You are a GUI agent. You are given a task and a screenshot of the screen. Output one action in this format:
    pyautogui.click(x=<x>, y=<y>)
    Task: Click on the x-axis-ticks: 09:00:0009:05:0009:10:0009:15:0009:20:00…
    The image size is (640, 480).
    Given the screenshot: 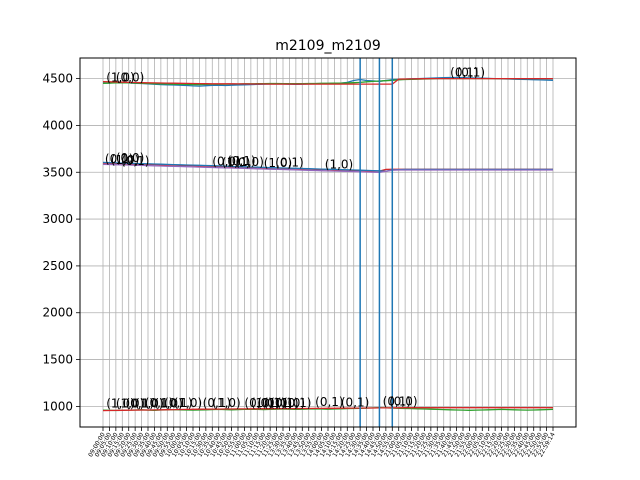 What is the action you would take?
    pyautogui.click(x=322, y=442)
    